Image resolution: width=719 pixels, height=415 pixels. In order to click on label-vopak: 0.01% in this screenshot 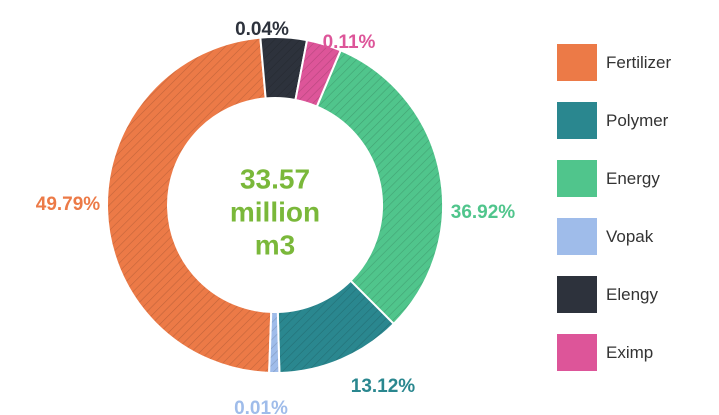, I will do `click(261, 406)`.